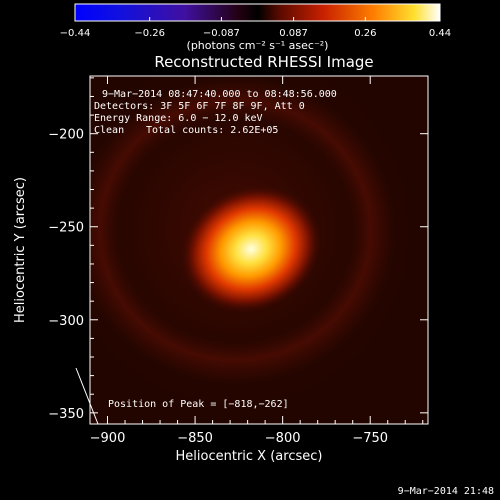  Describe the element at coordinates (199, 106) in the screenshot. I see `annotation-detectors: Detectors: 3F 5F 6F 7F 8F 9F, Att 0` at that location.